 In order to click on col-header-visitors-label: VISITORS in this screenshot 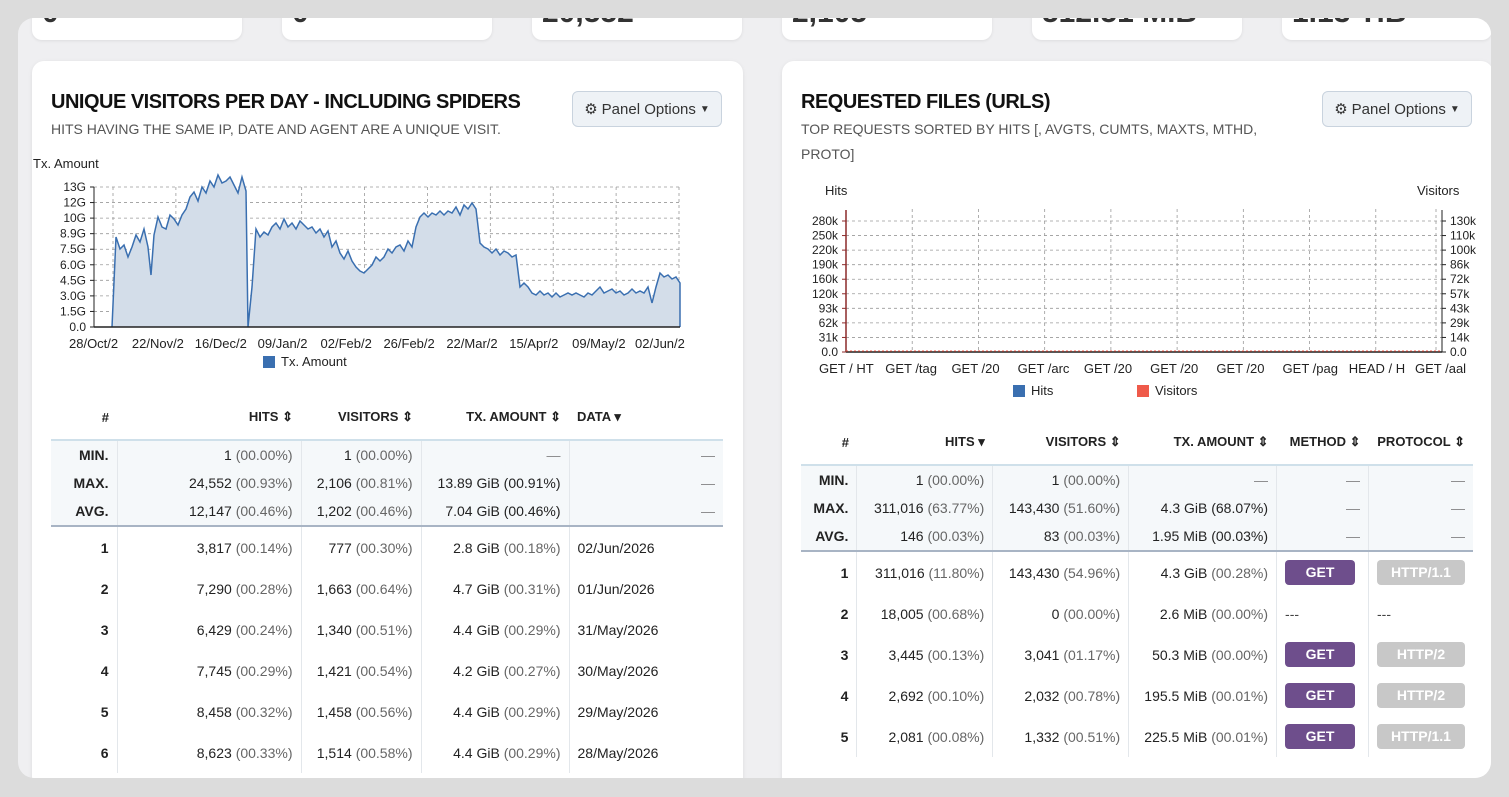, I will do `click(1076, 441)`.